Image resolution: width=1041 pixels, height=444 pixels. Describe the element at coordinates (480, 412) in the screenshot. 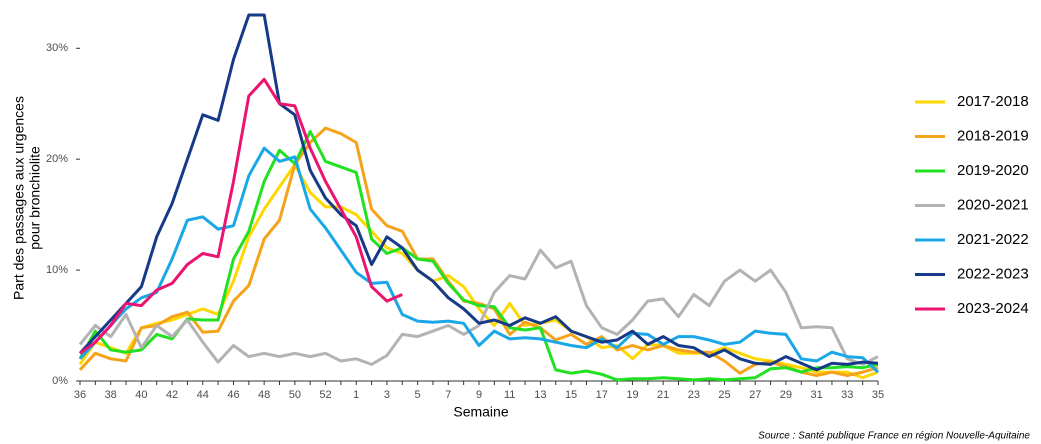

I see `x-axis-title: Semaine` at that location.